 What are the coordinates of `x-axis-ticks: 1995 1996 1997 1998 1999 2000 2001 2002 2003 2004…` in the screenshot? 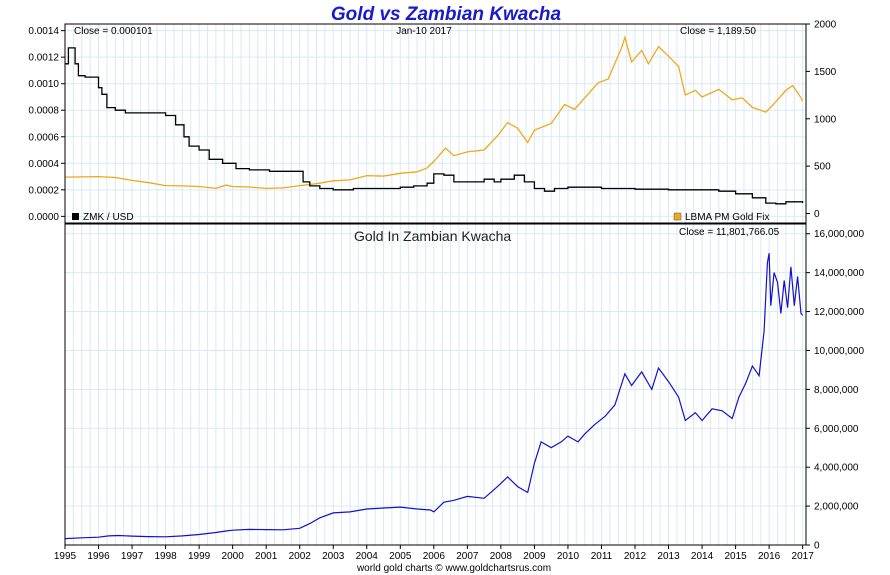 It's located at (434, 553).